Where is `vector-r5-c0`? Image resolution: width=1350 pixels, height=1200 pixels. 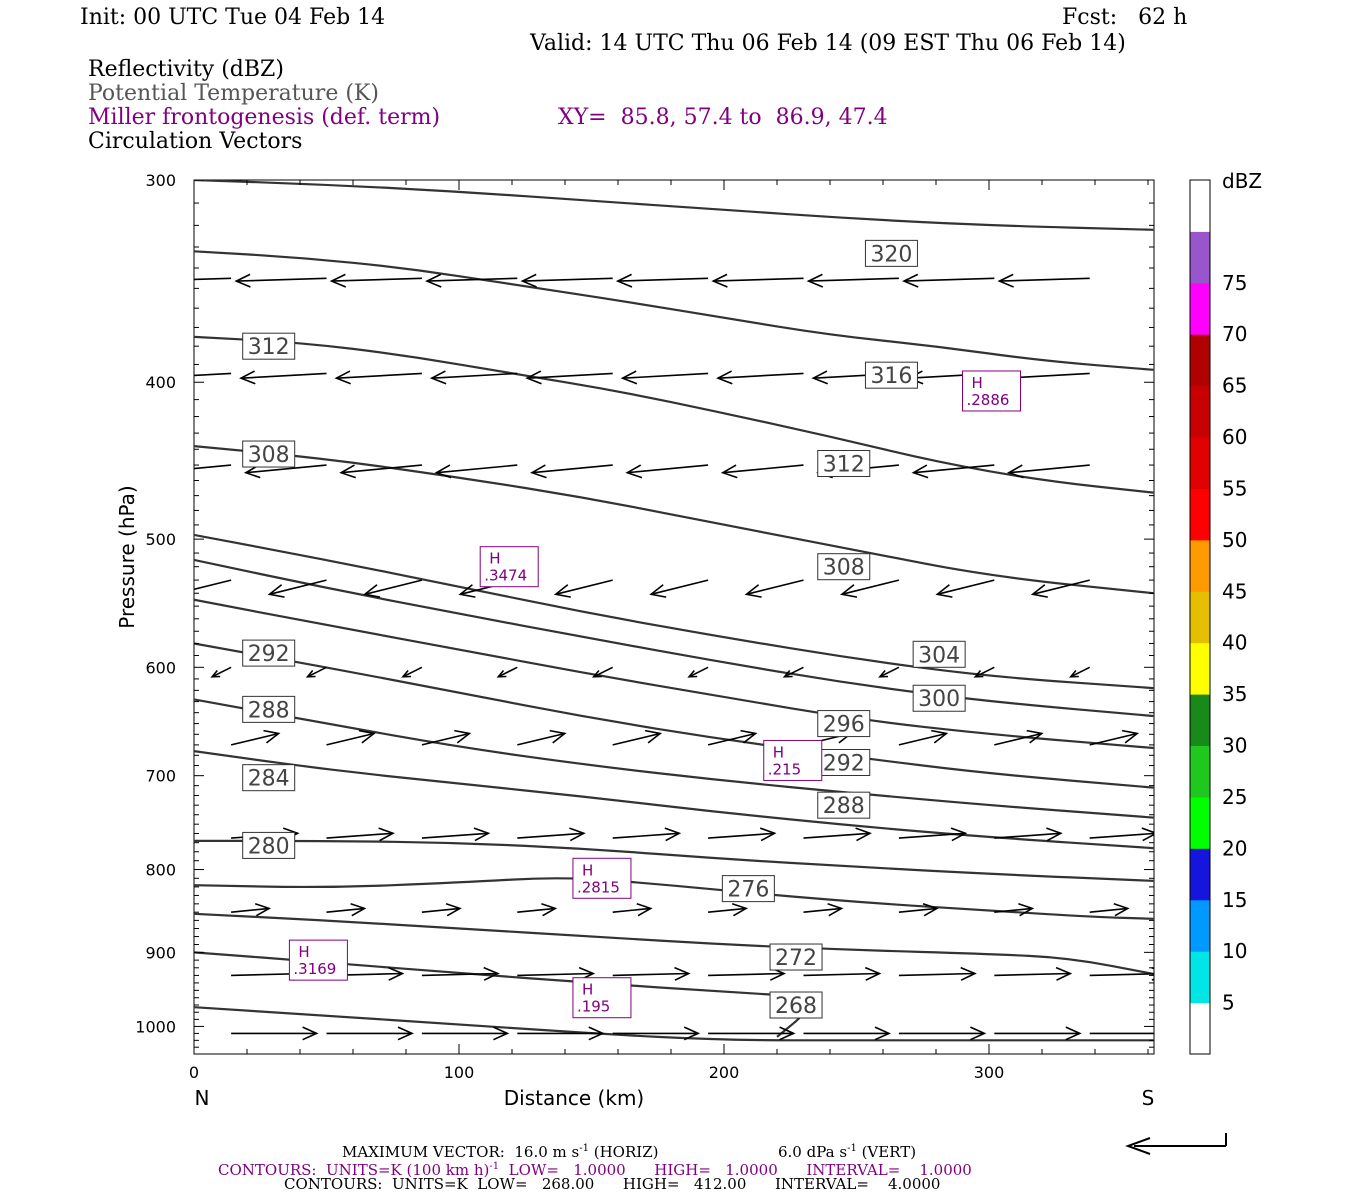
vector-r5-c0 is located at coordinates (255, 737).